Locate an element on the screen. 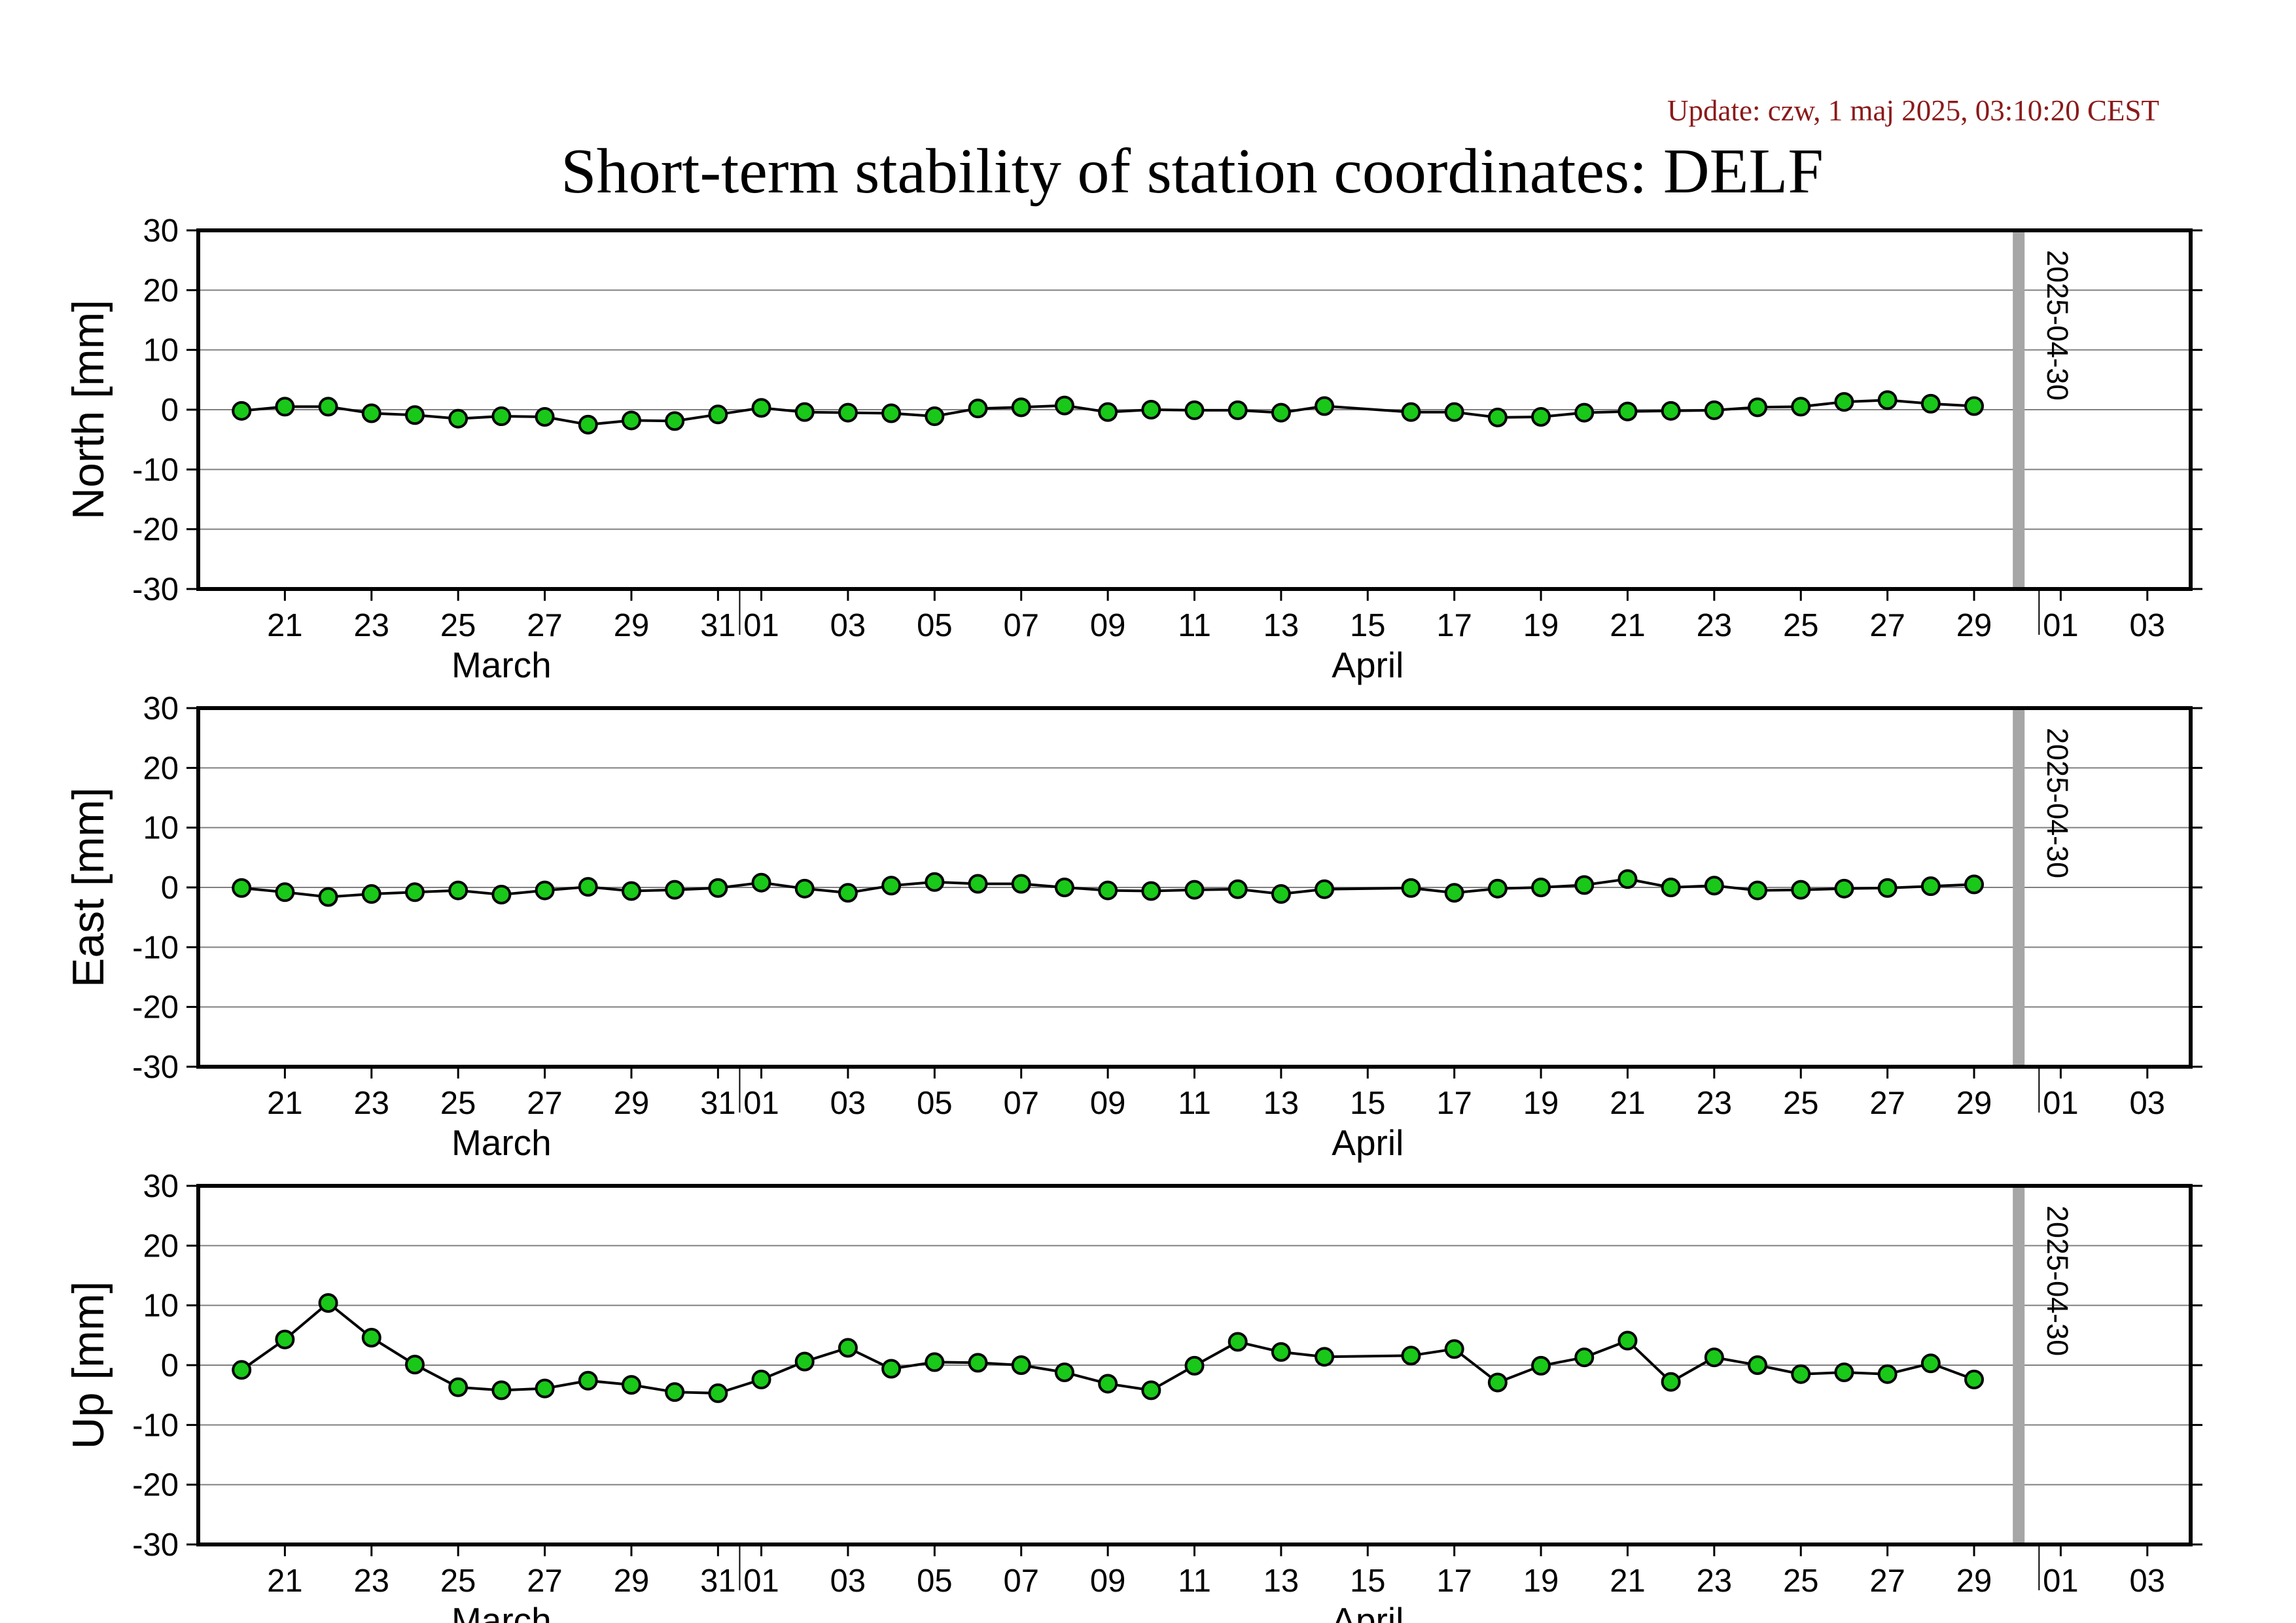 The image size is (2296, 1623). series-line is located at coordinates (1108, 412).